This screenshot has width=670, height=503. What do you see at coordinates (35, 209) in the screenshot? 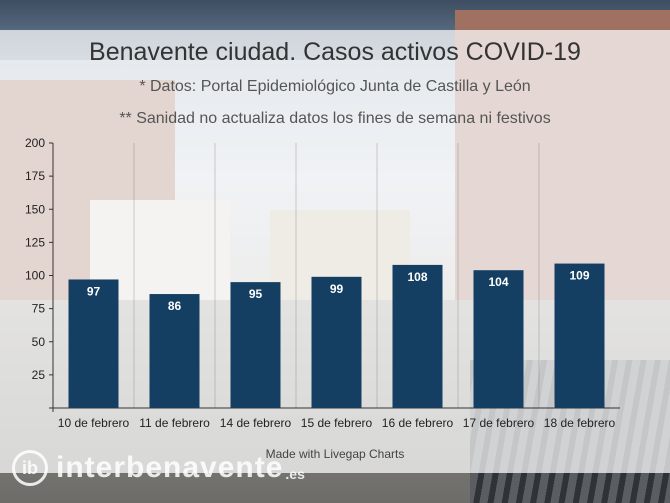
I see `y-tick-label: 150` at bounding box center [35, 209].